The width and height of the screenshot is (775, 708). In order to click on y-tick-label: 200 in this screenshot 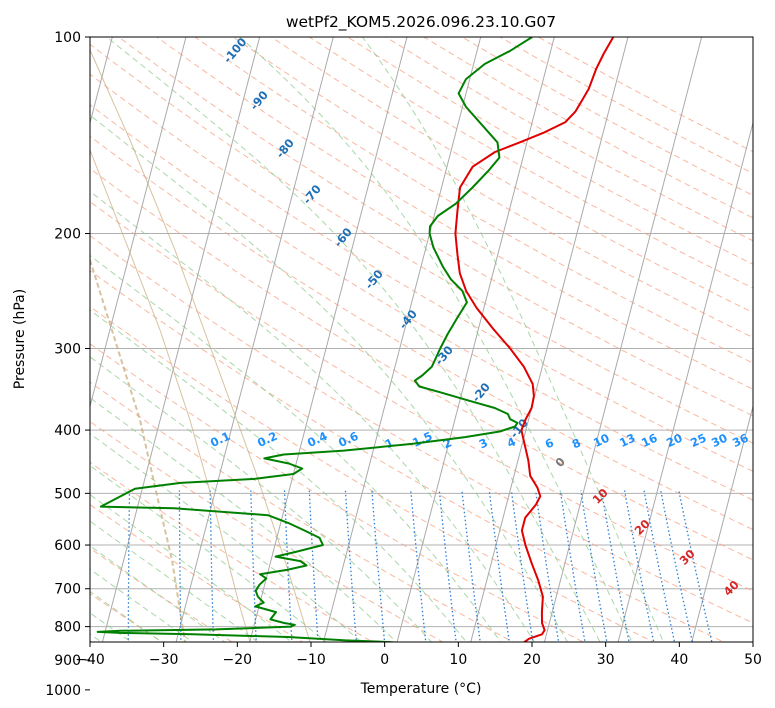, I will do `click(67, 235)`.